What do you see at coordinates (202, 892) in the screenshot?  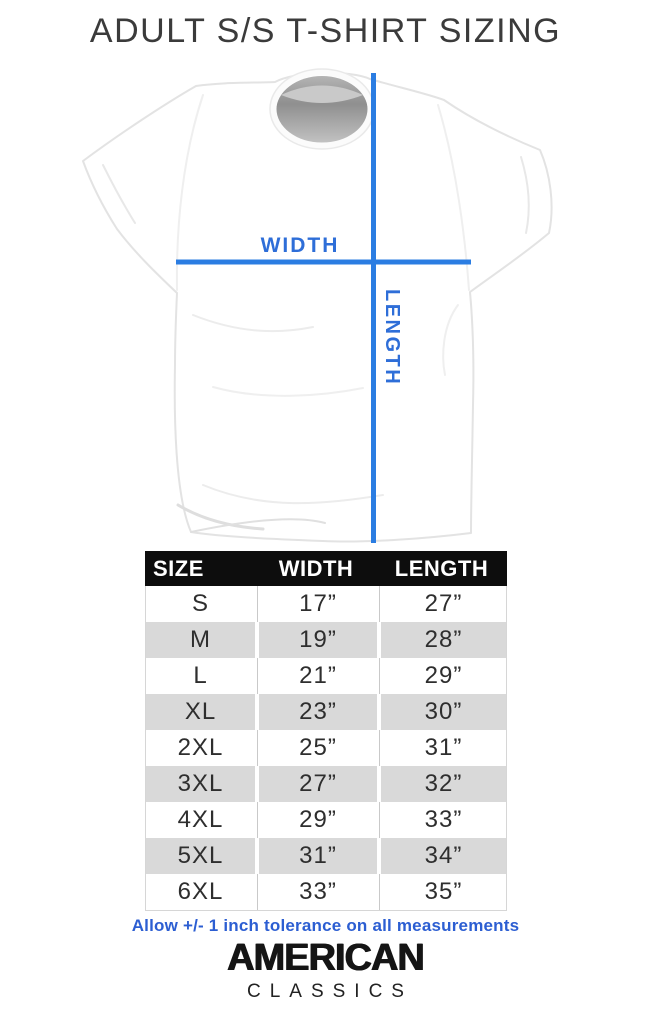 I see `size-cell: 6XL` at bounding box center [202, 892].